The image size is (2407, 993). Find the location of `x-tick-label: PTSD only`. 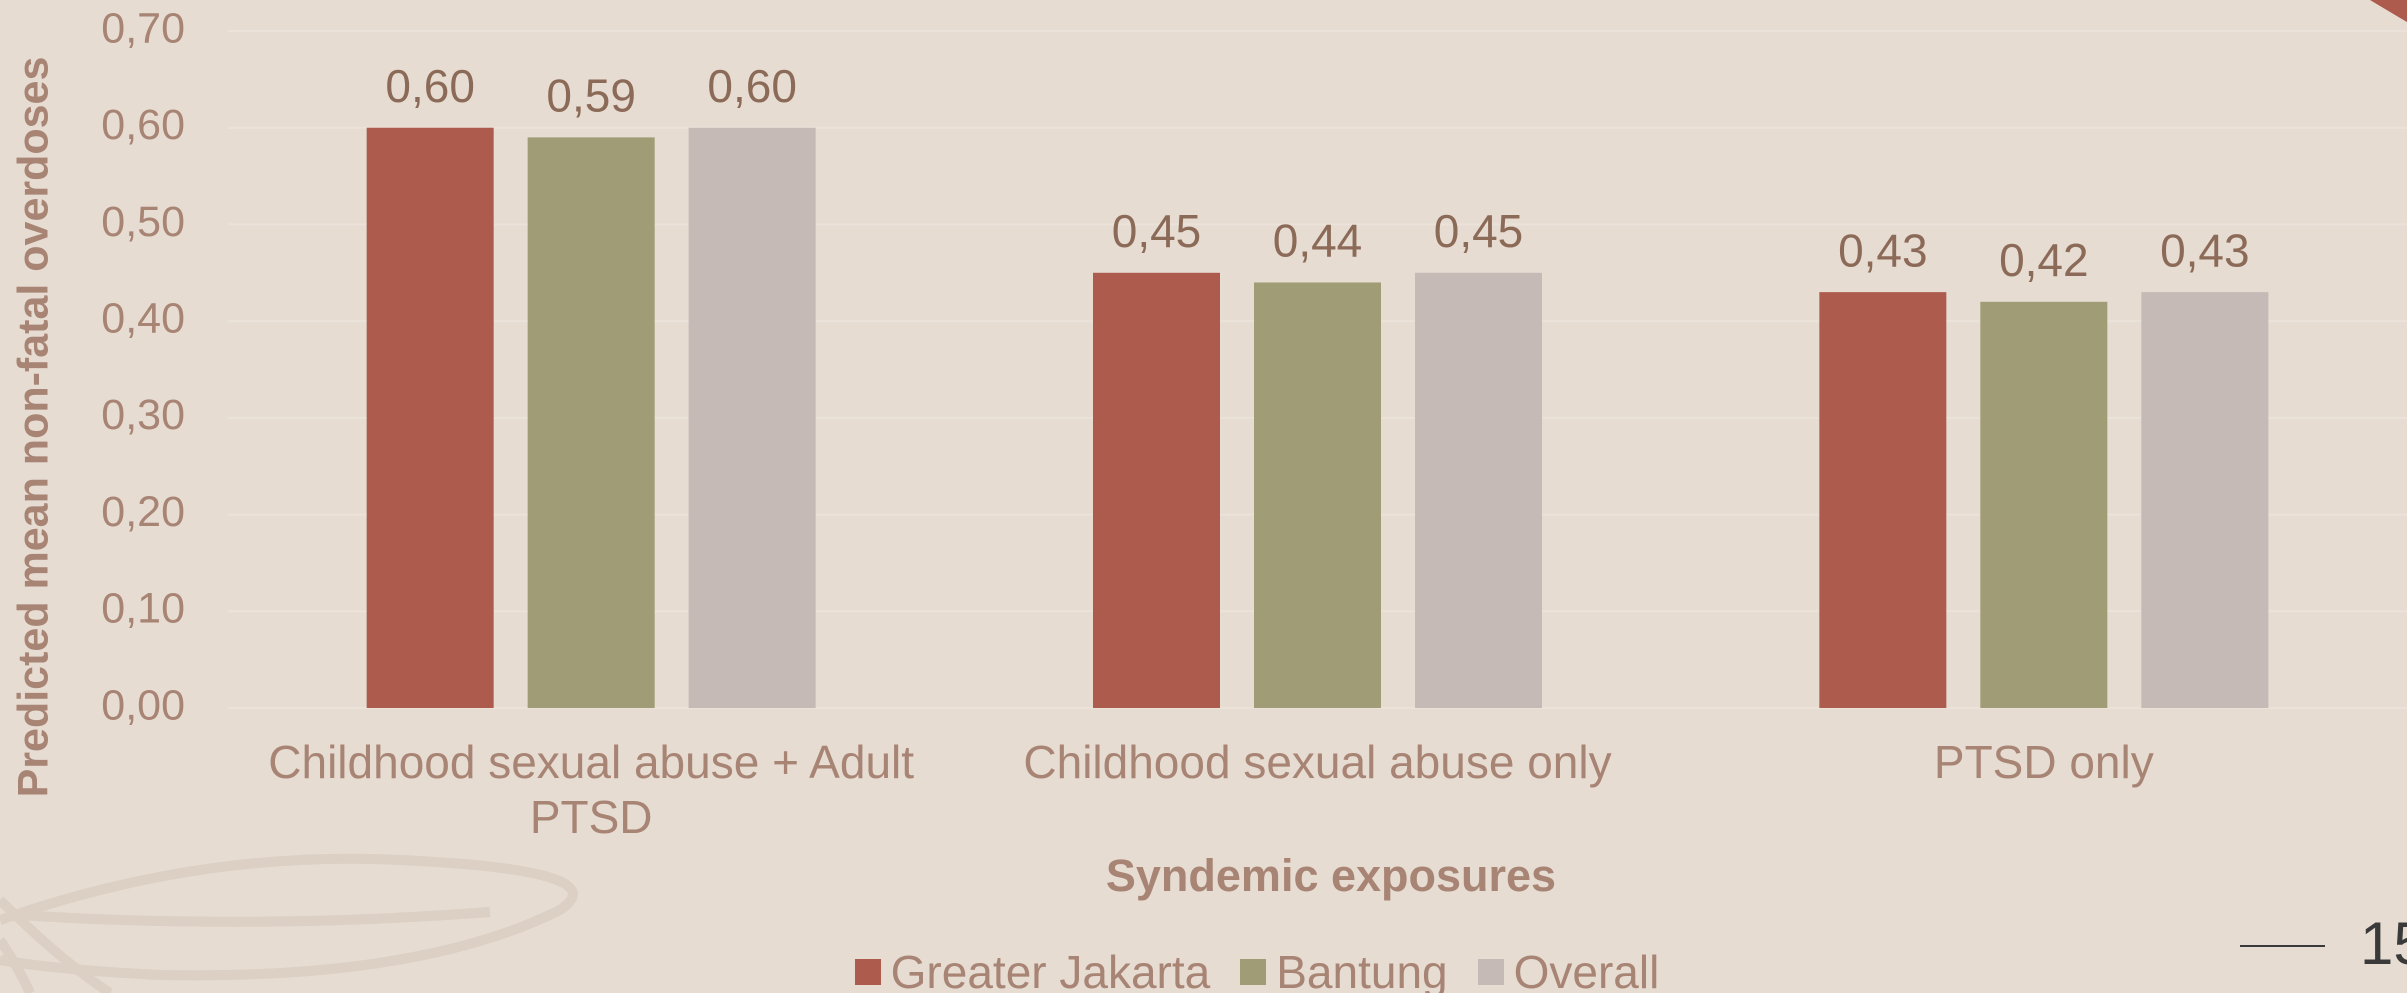

x-tick-label: PTSD only is located at coordinates (2043, 762).